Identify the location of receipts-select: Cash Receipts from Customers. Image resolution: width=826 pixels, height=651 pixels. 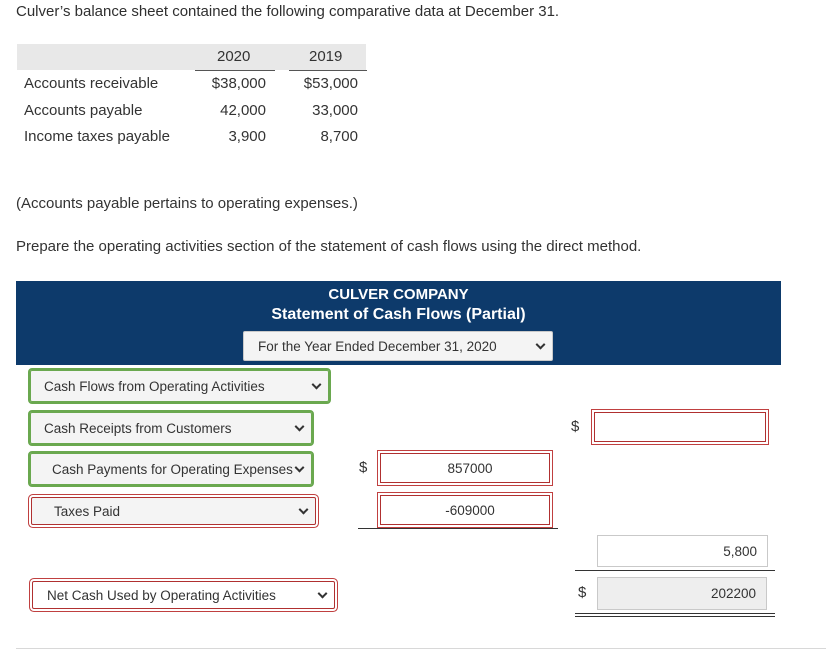
(171, 428).